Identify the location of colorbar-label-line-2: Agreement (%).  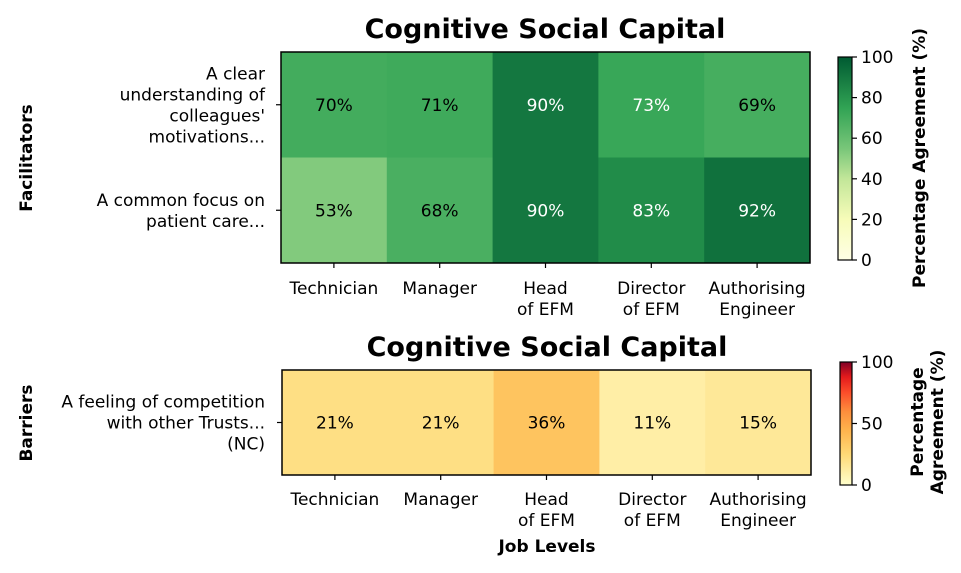
(938, 422).